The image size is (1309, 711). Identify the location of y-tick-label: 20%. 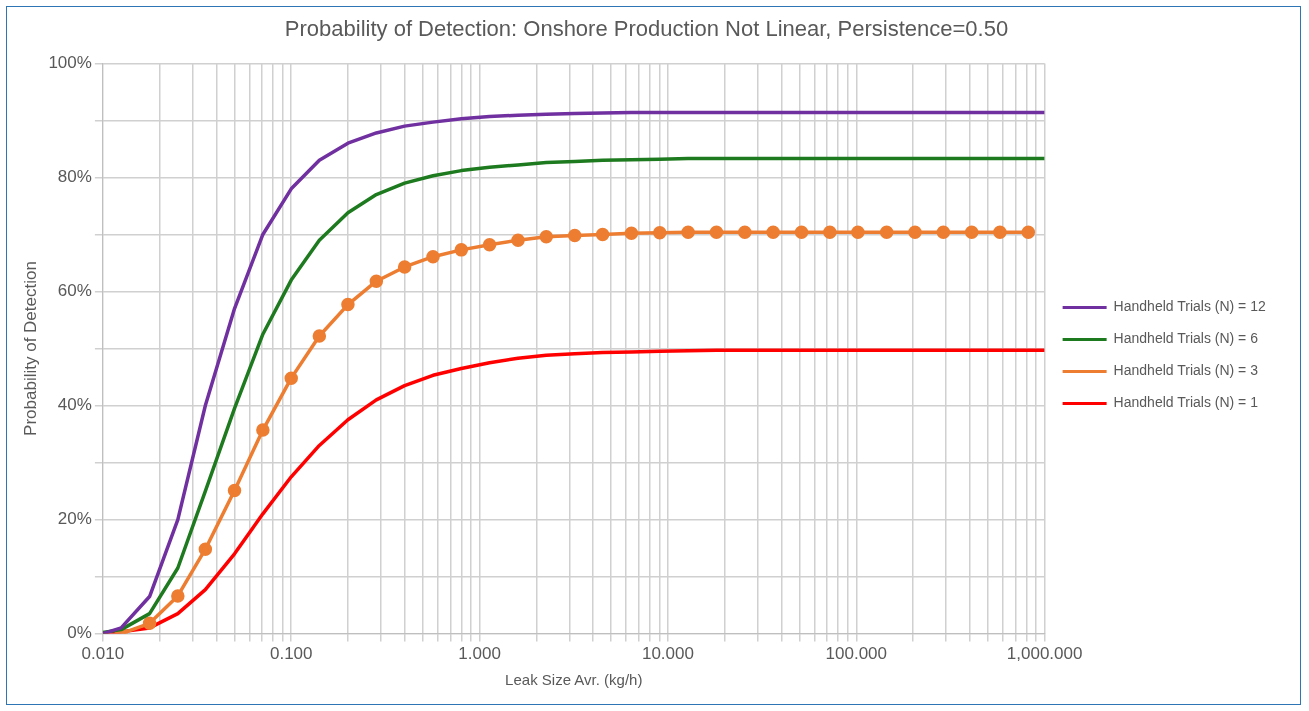
(74, 519).